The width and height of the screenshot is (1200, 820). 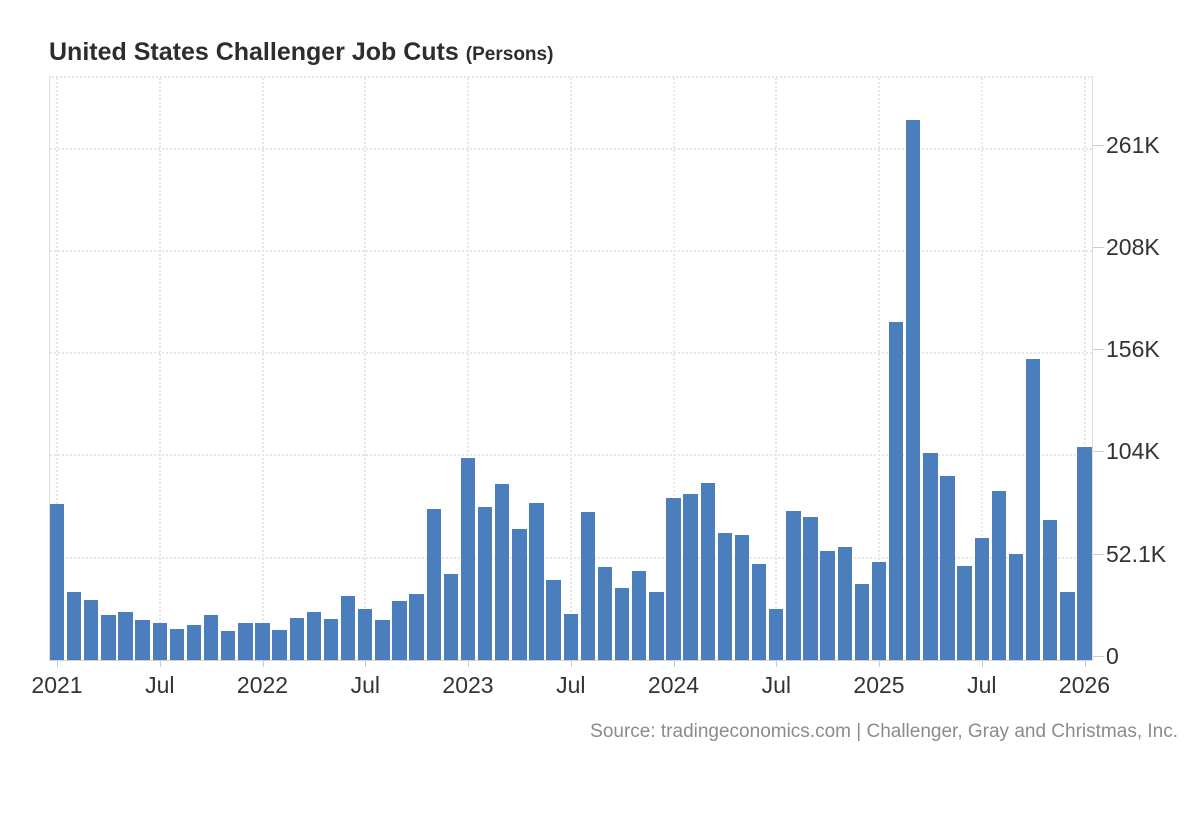 What do you see at coordinates (1133, 349) in the screenshot?
I see `y-axis-tick-label: 156K` at bounding box center [1133, 349].